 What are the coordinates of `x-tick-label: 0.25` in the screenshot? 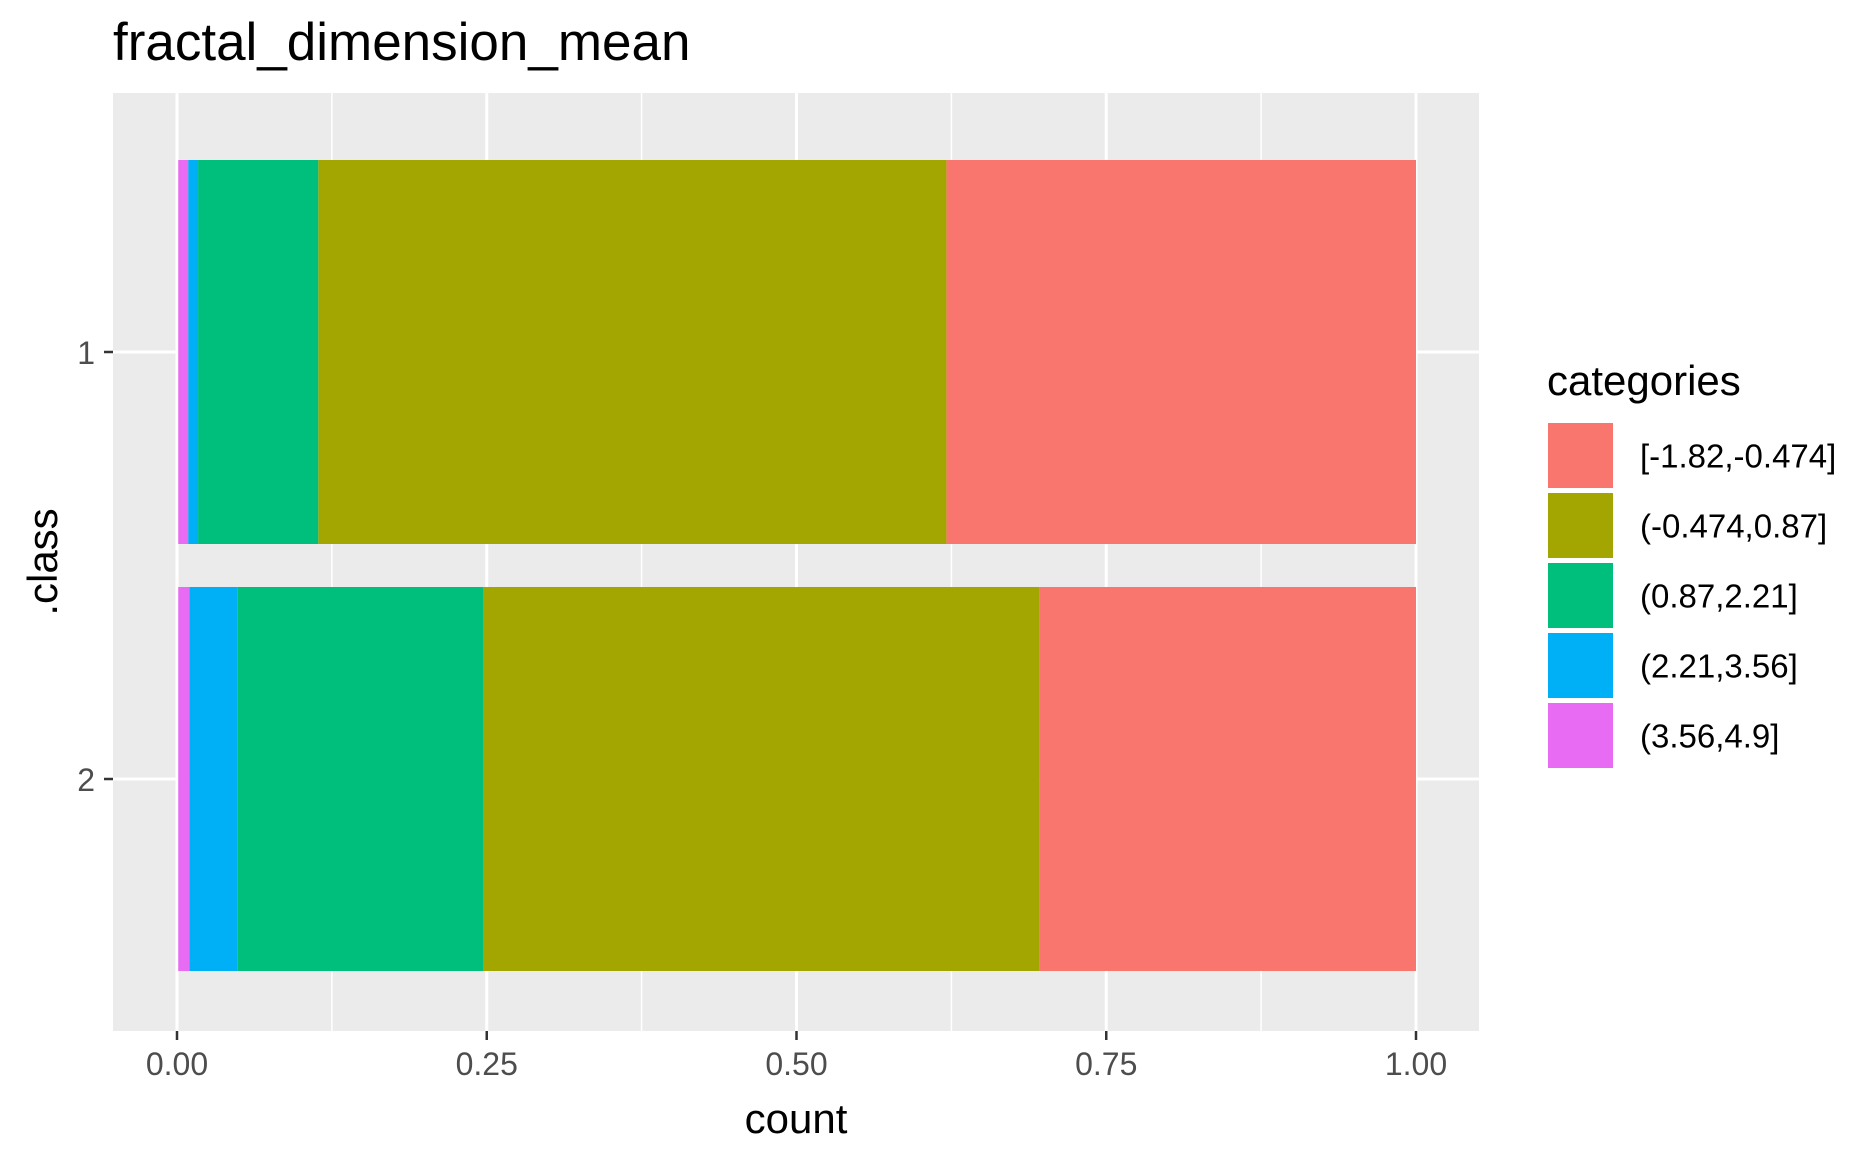 It's located at (487, 1064).